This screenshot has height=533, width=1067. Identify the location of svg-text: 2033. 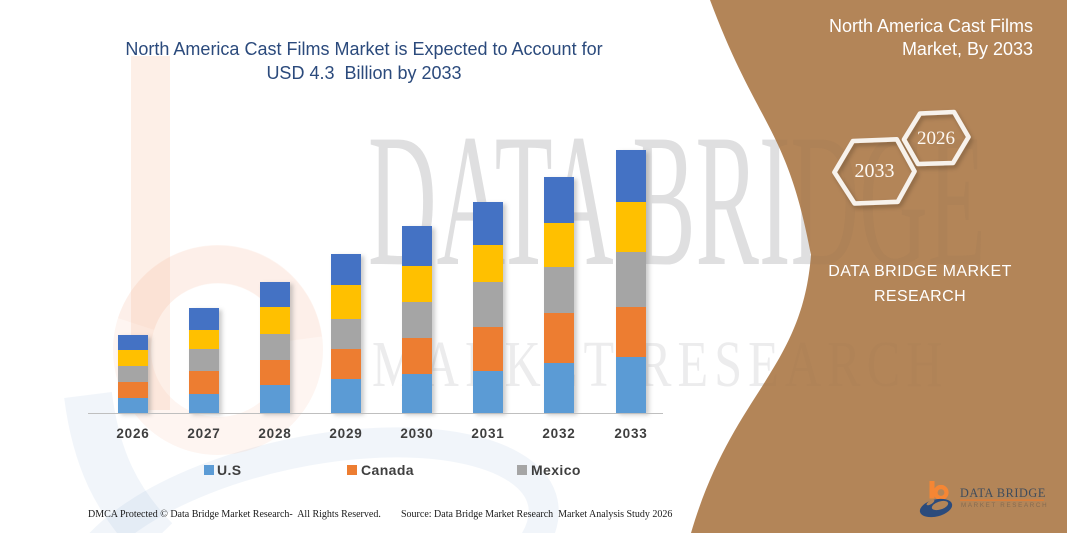
(875, 171).